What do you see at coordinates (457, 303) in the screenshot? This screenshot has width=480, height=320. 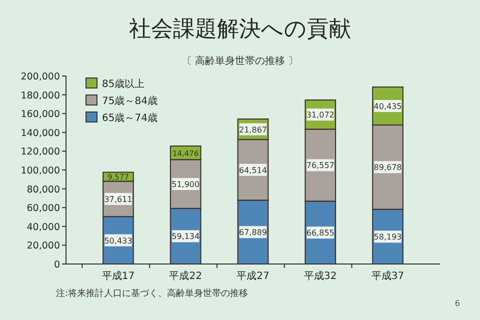 I see `text: 6` at bounding box center [457, 303].